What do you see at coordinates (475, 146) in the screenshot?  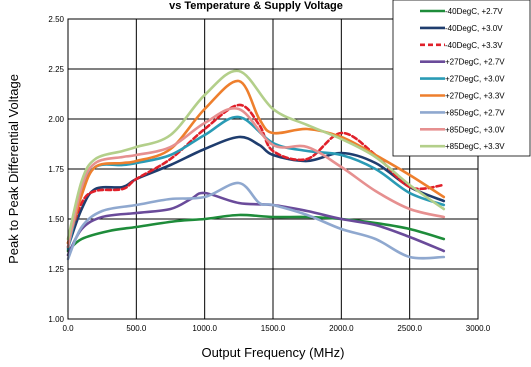 I see `legend-label: +85DegC, +3.3V` at bounding box center [475, 146].